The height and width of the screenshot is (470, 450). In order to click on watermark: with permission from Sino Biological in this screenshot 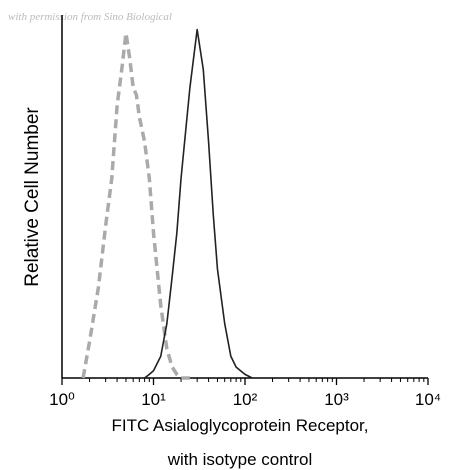, I will do `click(90, 17)`.